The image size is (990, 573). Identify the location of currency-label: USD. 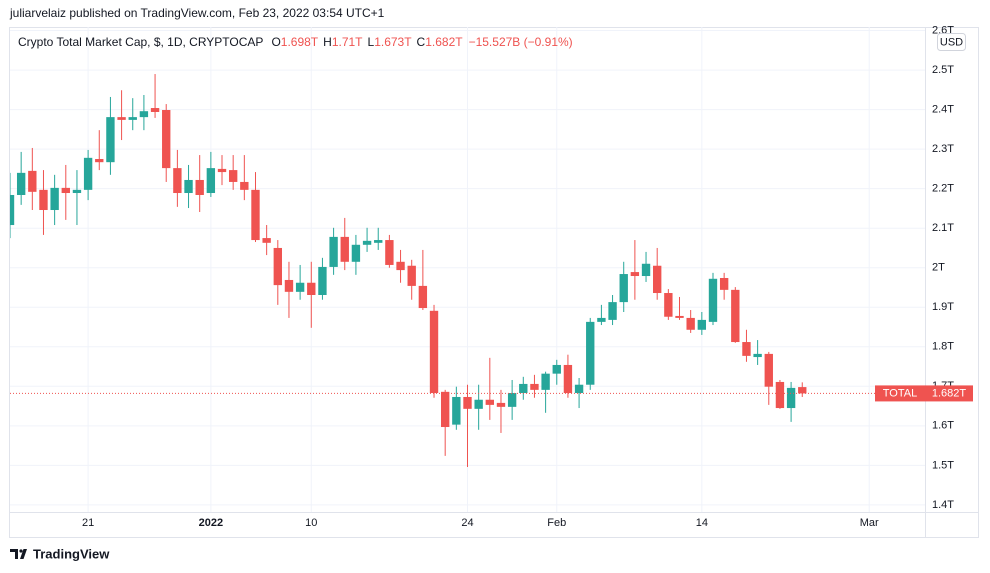
(951, 42).